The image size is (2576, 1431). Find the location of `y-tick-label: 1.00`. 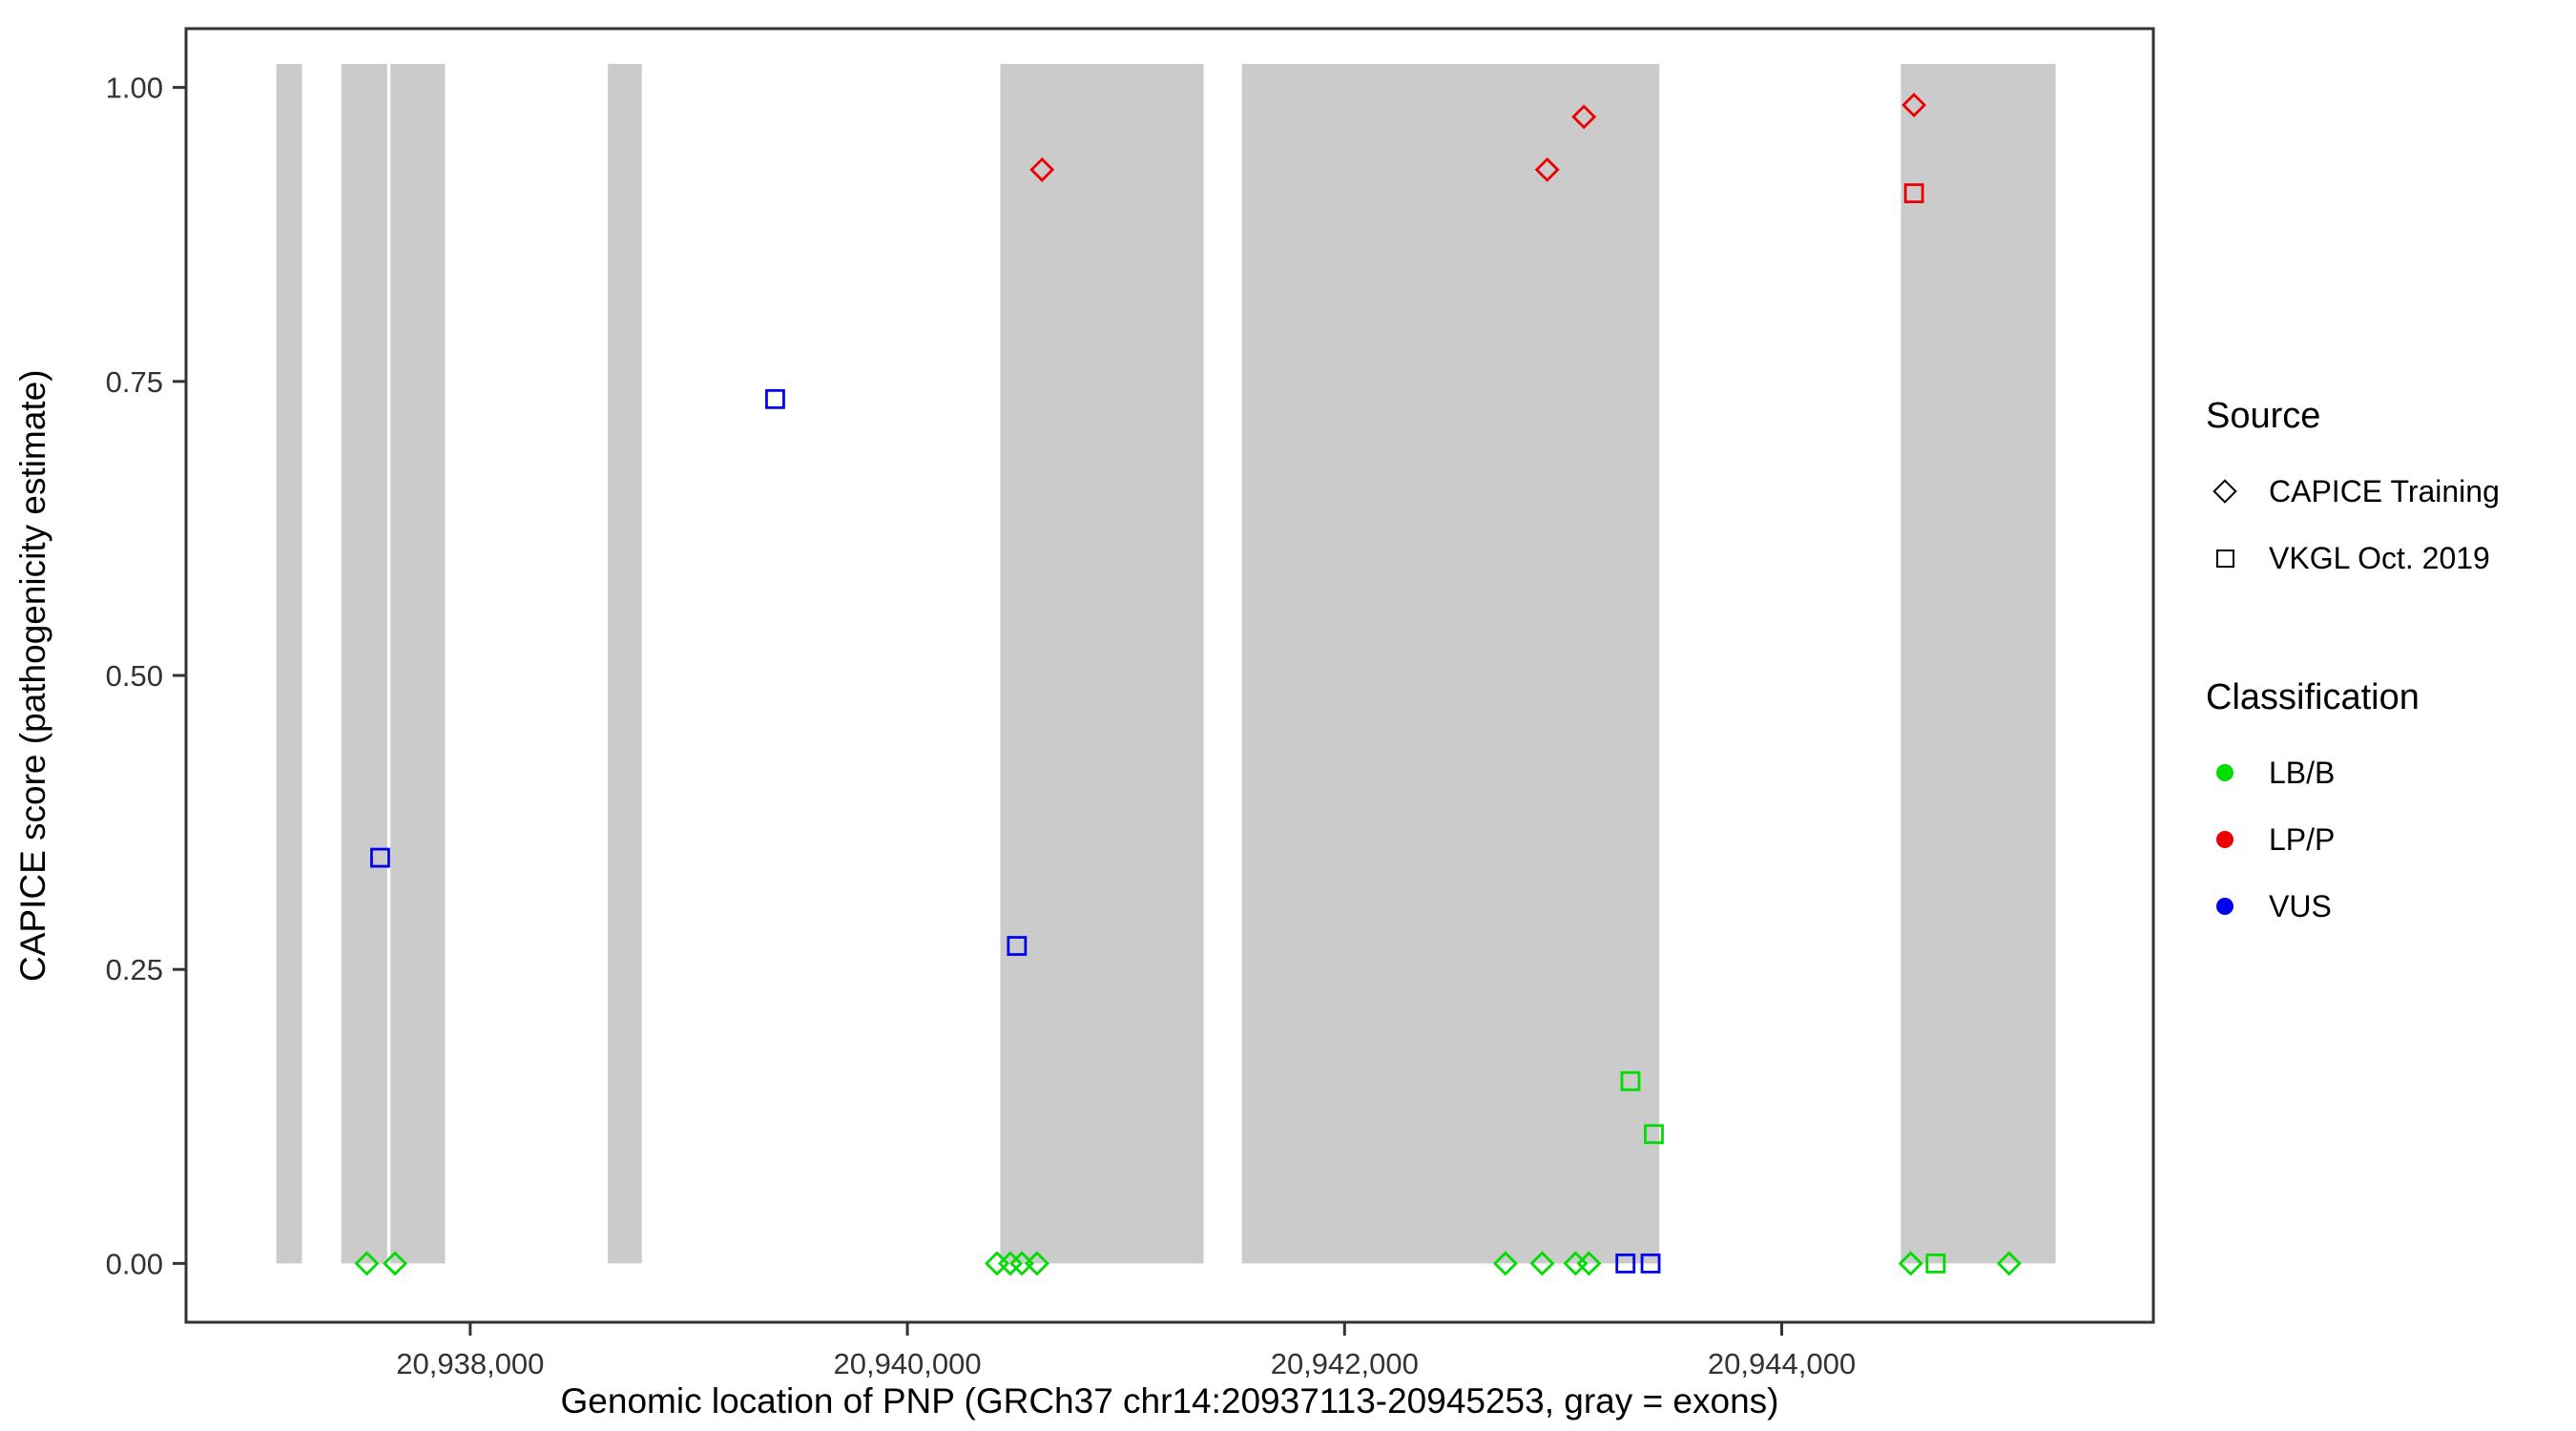

y-tick-label: 1.00 is located at coordinates (134, 88).